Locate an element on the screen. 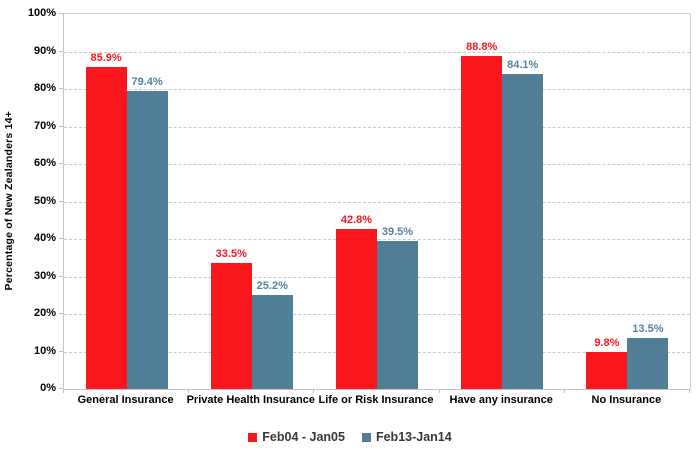 The image size is (700, 457). legend-item: Feb04 - Jan05 is located at coordinates (296, 437).